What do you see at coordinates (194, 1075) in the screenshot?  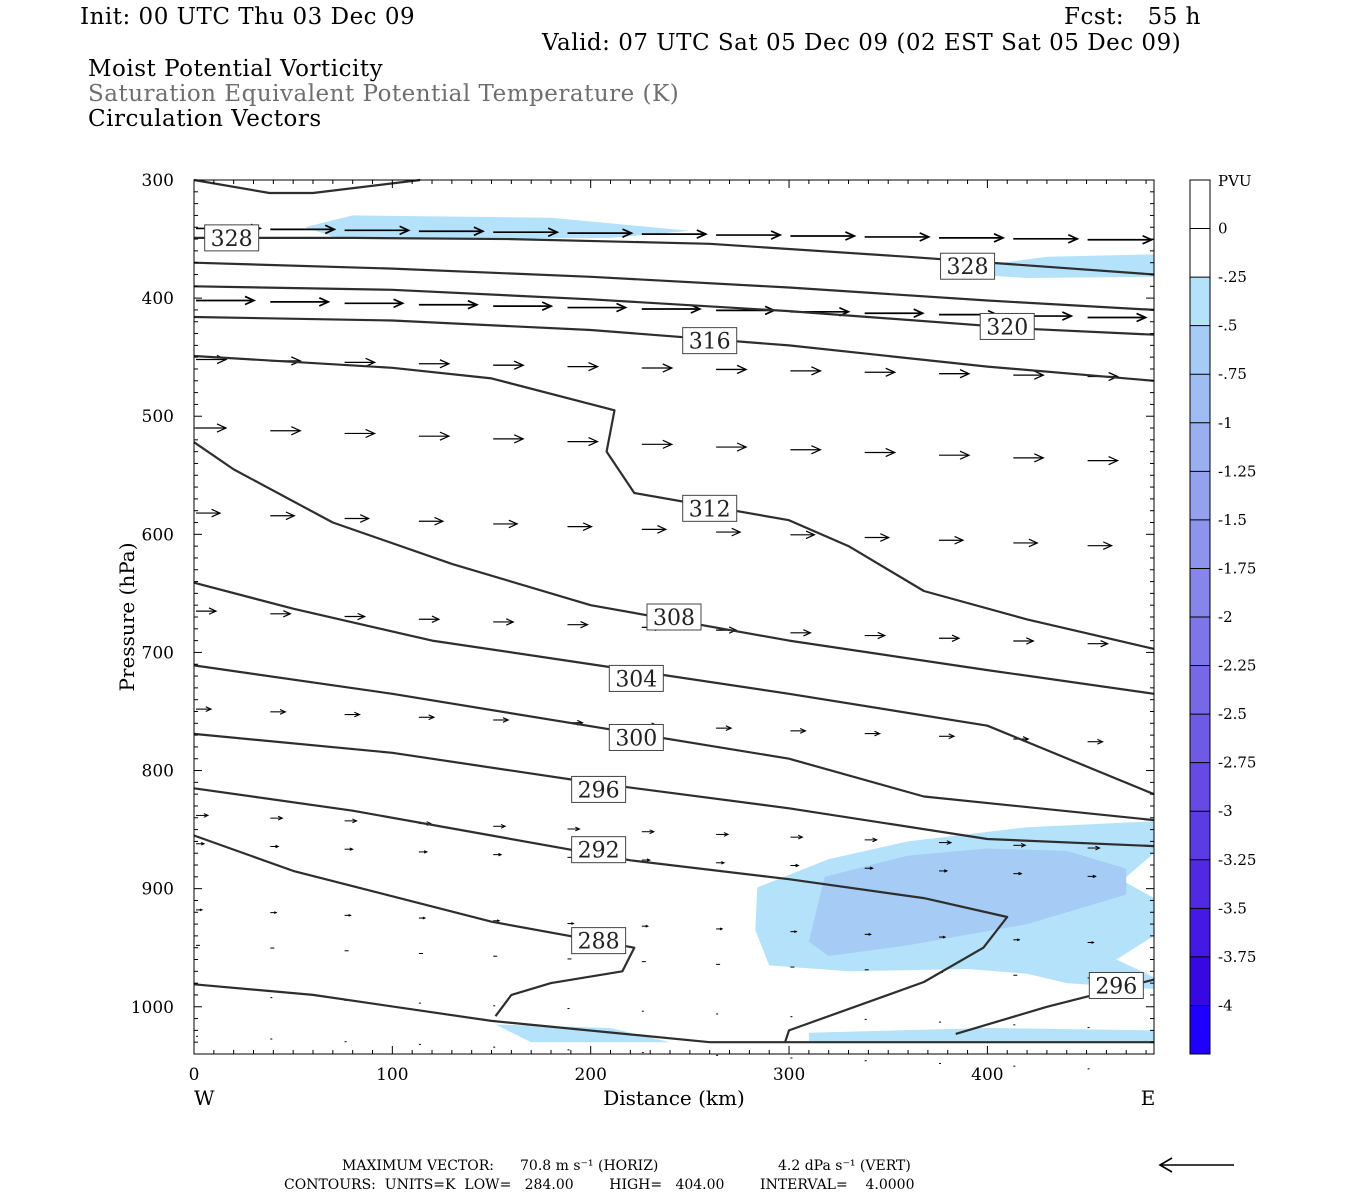 I see `x-tick-label: 0` at bounding box center [194, 1075].